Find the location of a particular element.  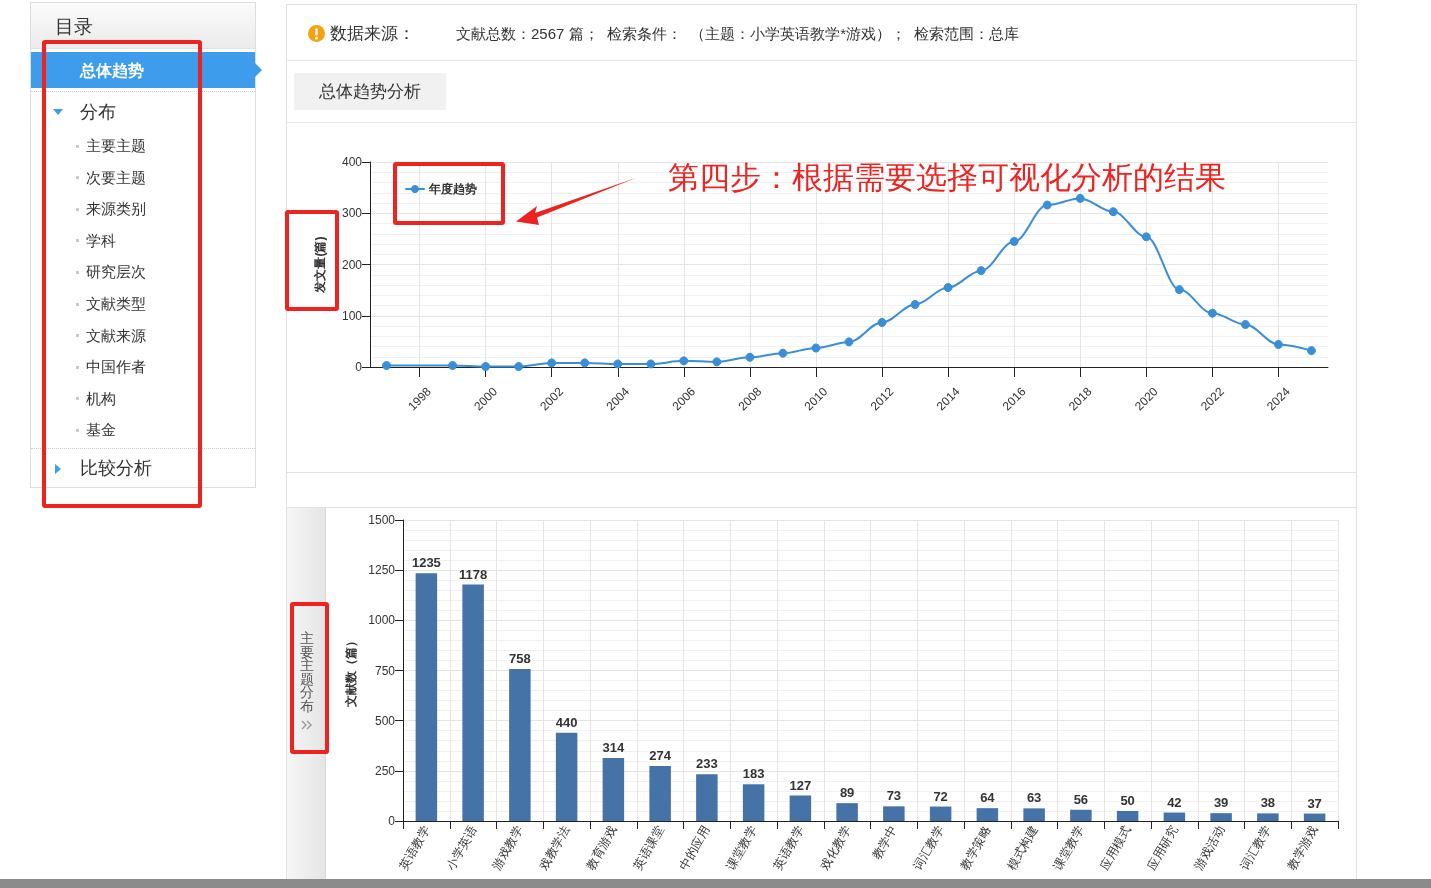

chart-title: 总体趋势分析 is located at coordinates (370, 91).